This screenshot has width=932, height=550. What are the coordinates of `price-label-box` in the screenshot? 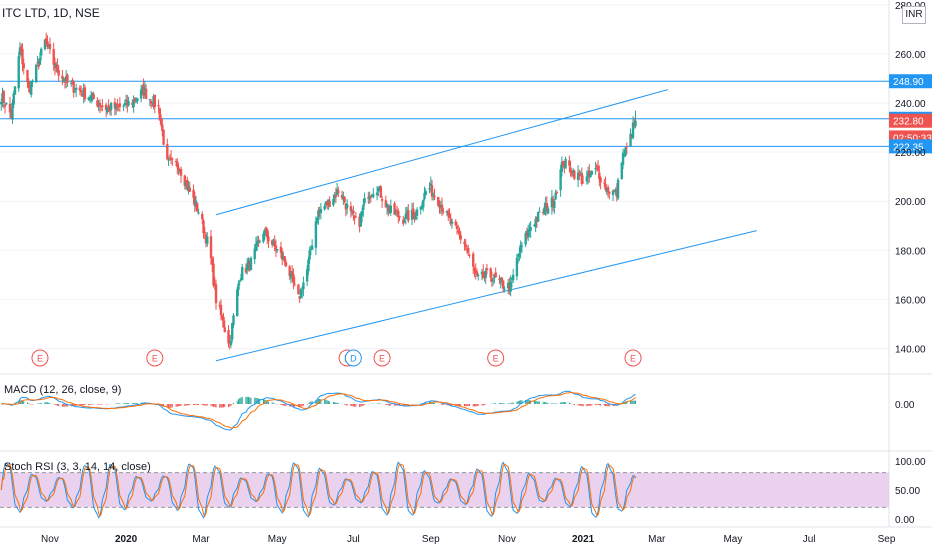 It's located at (910, 120).